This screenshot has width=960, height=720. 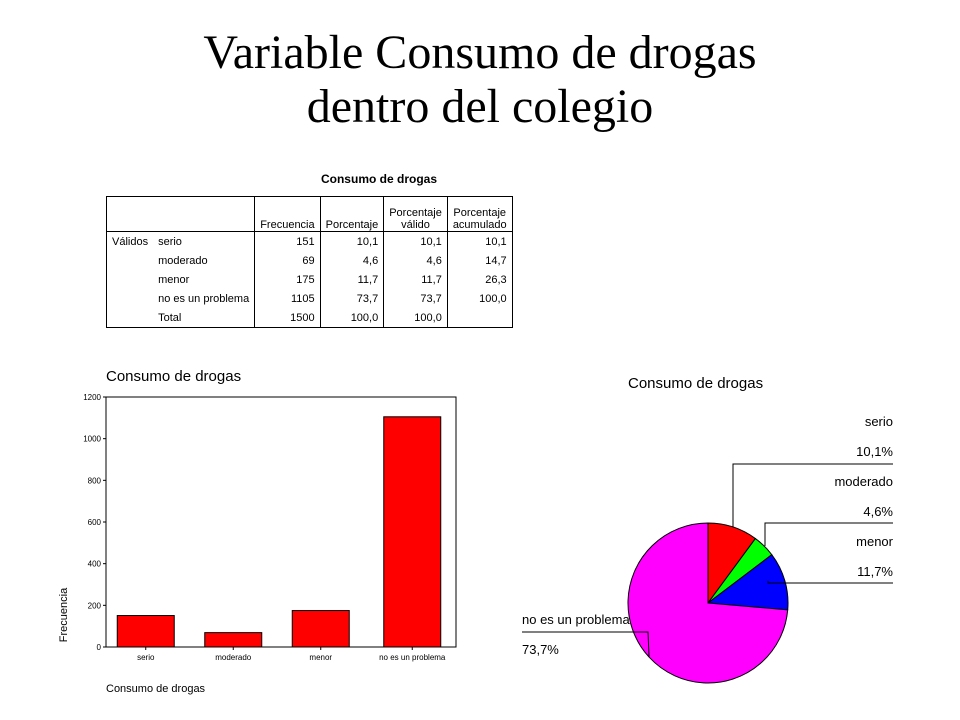 What do you see at coordinates (95, 564) in the screenshot?
I see `y-tick-label: 400` at bounding box center [95, 564].